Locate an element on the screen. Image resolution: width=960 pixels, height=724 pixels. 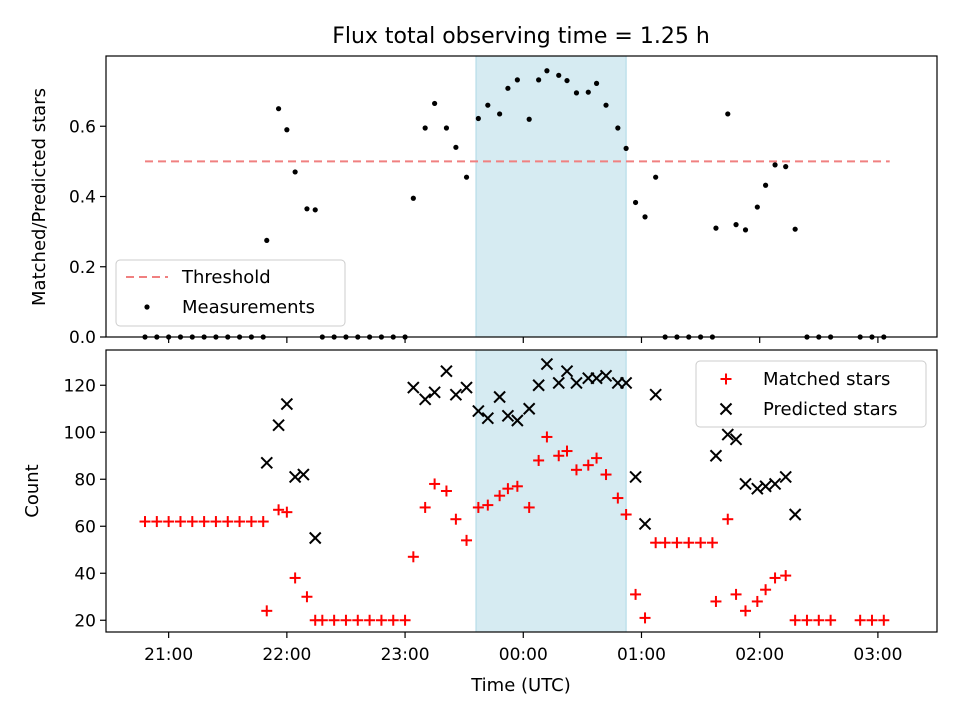
top-x-ticks is located at coordinates (523, 340).